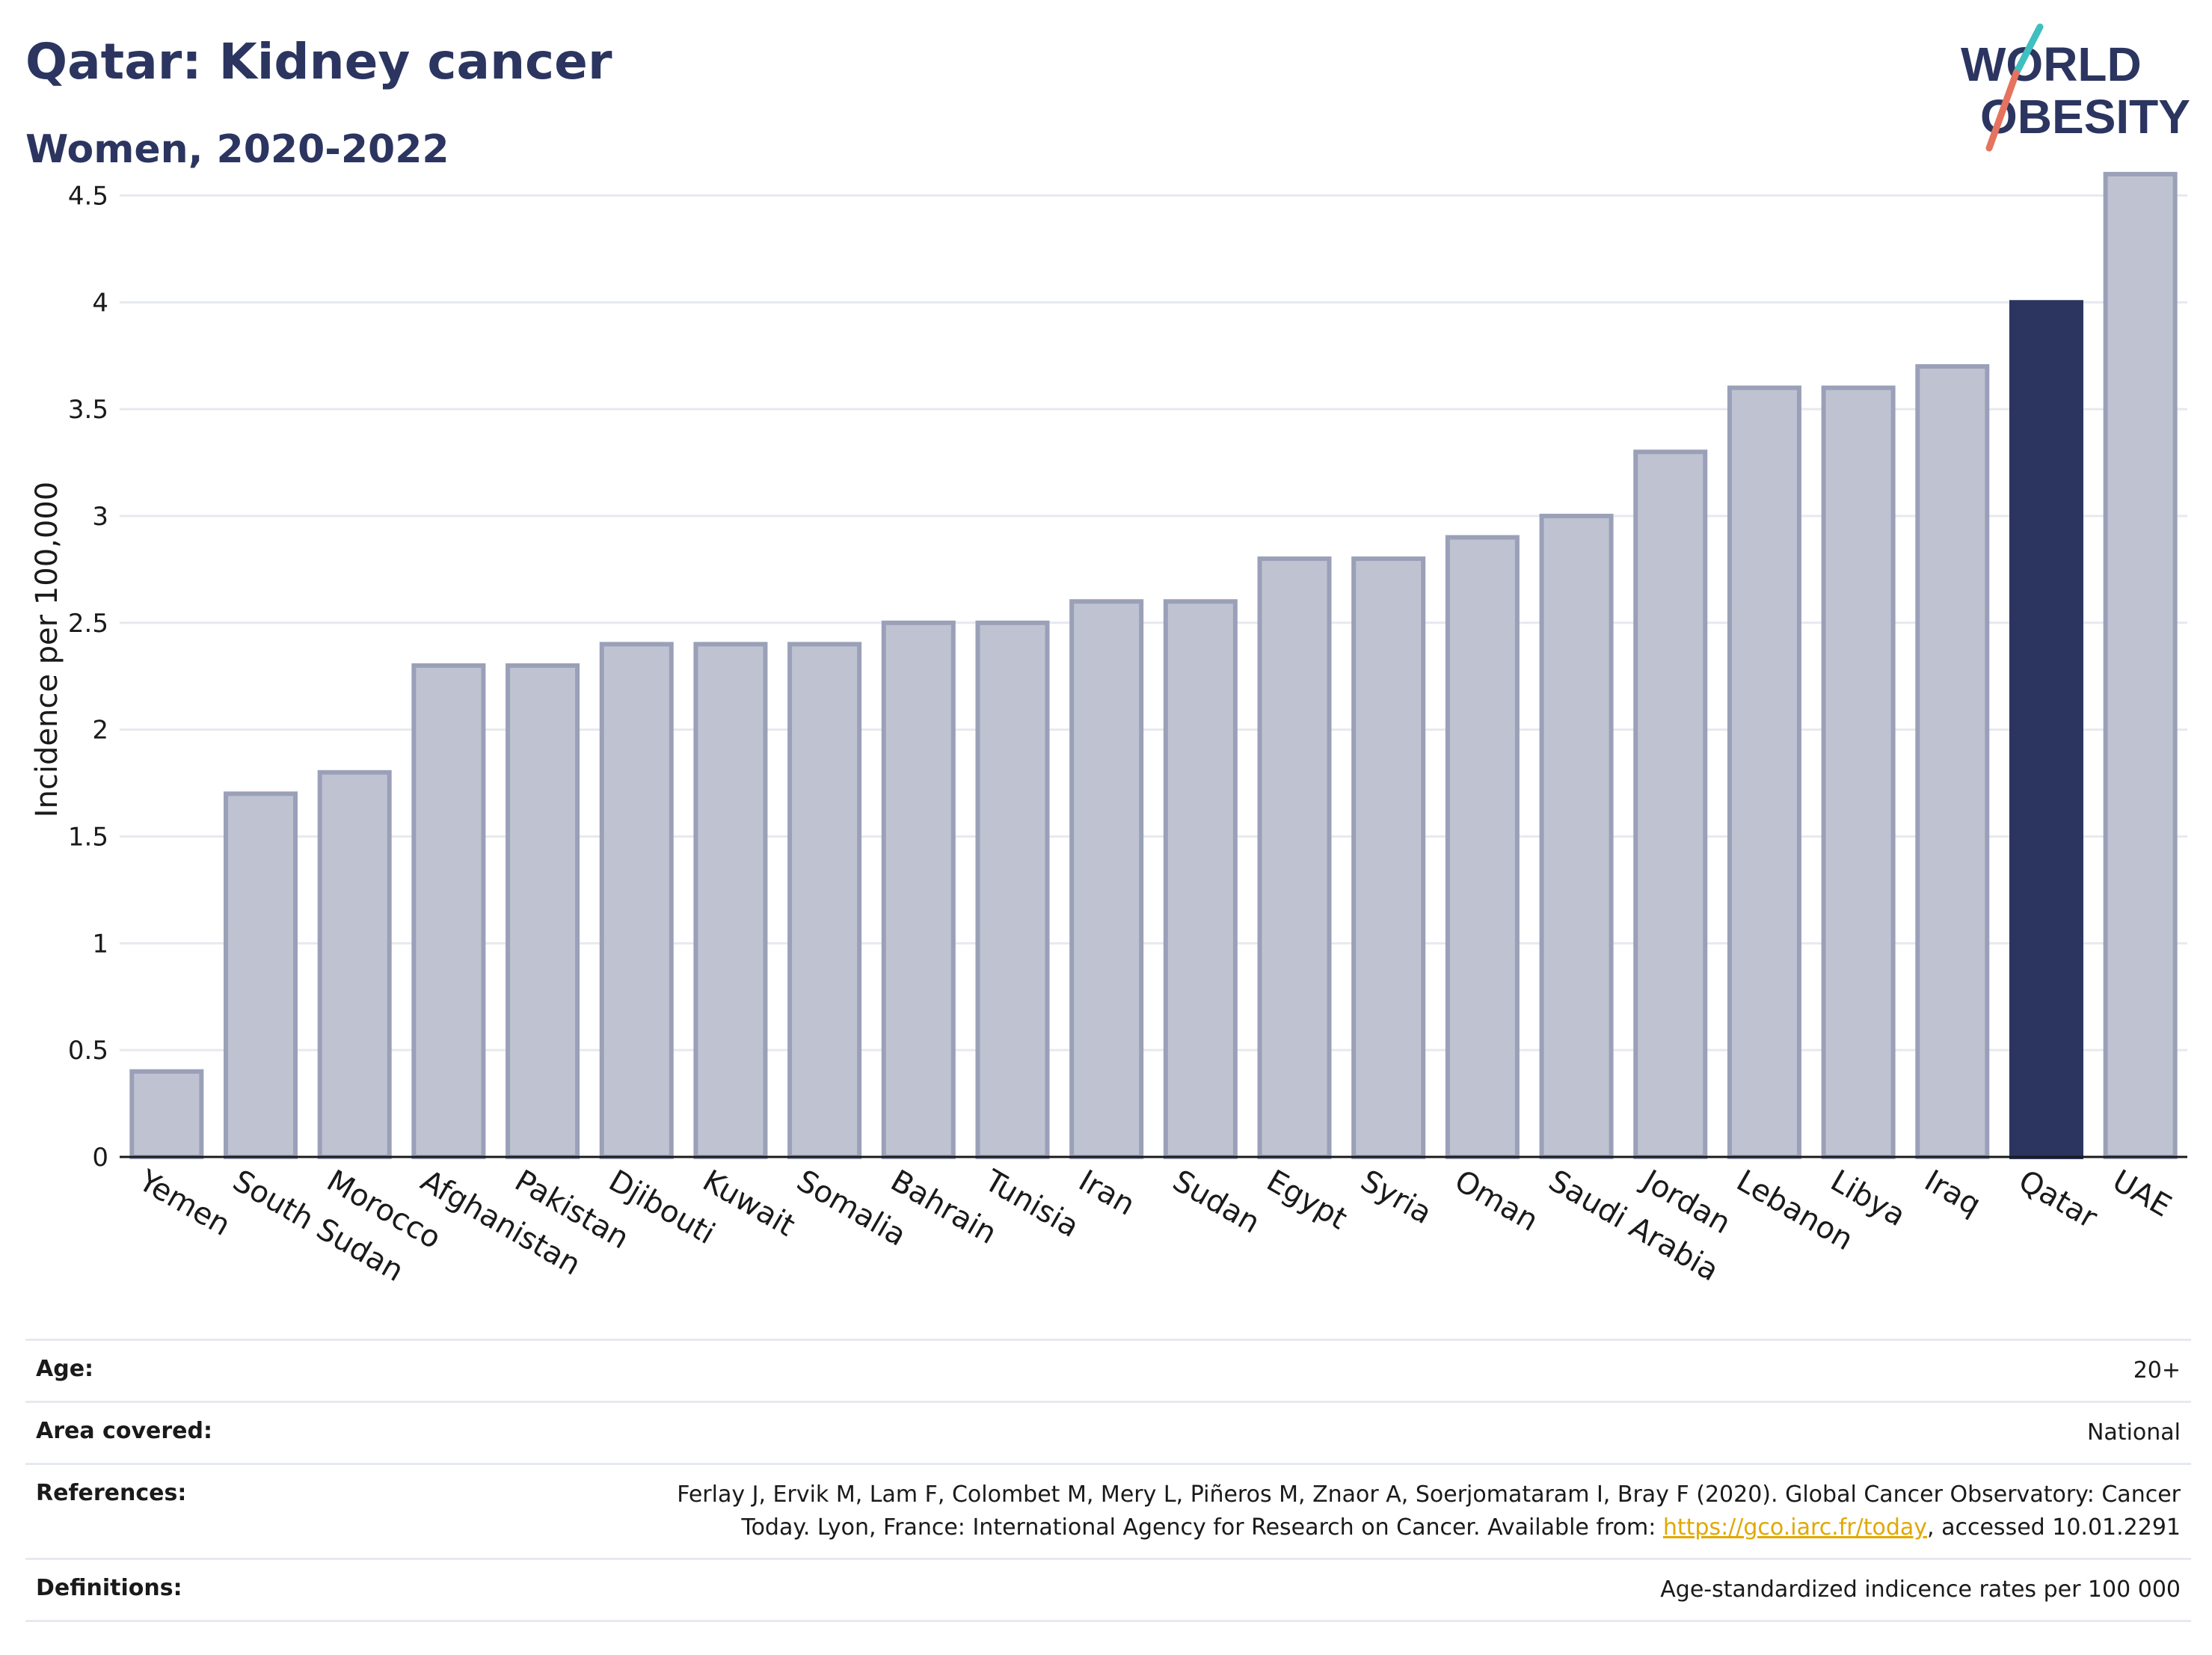  I want to click on meta-row-age: Age: 20+, so click(1108, 1370).